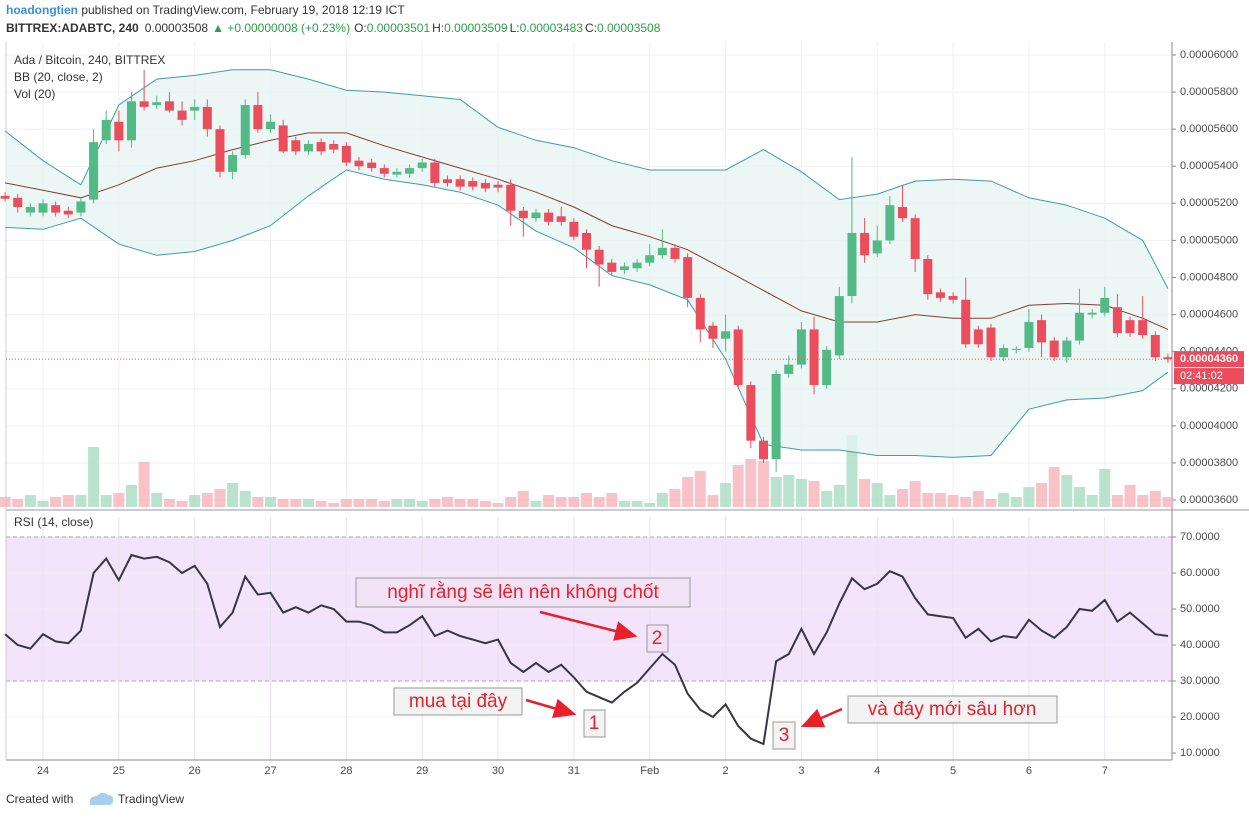 This screenshot has width=1249, height=817. Describe the element at coordinates (498, 771) in the screenshot. I see `x-tick-label: 30` at that location.